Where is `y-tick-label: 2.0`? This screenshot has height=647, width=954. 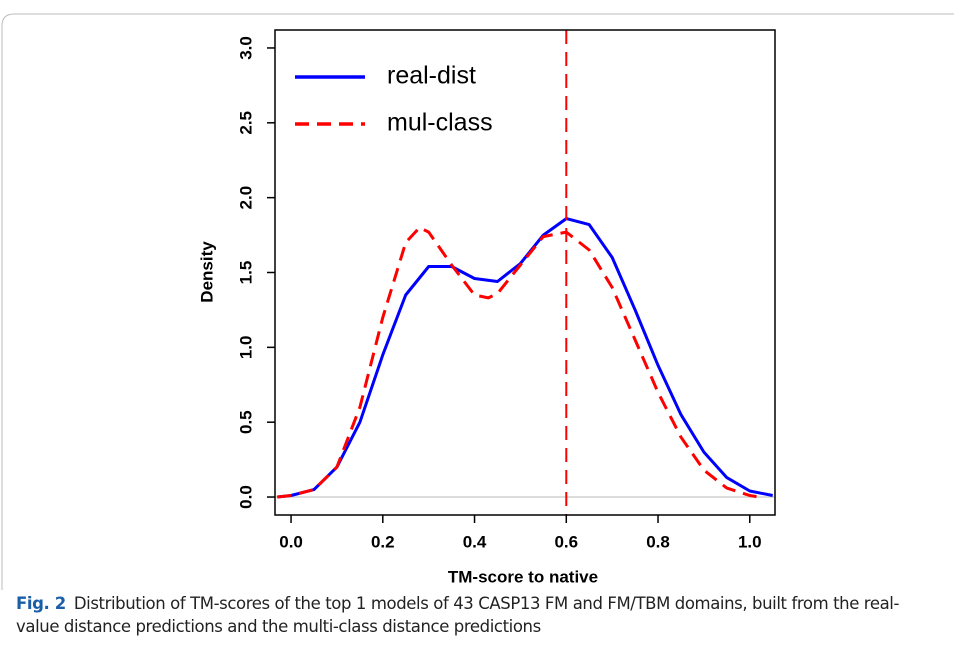
y-tick-label: 2.0 is located at coordinates (245, 198).